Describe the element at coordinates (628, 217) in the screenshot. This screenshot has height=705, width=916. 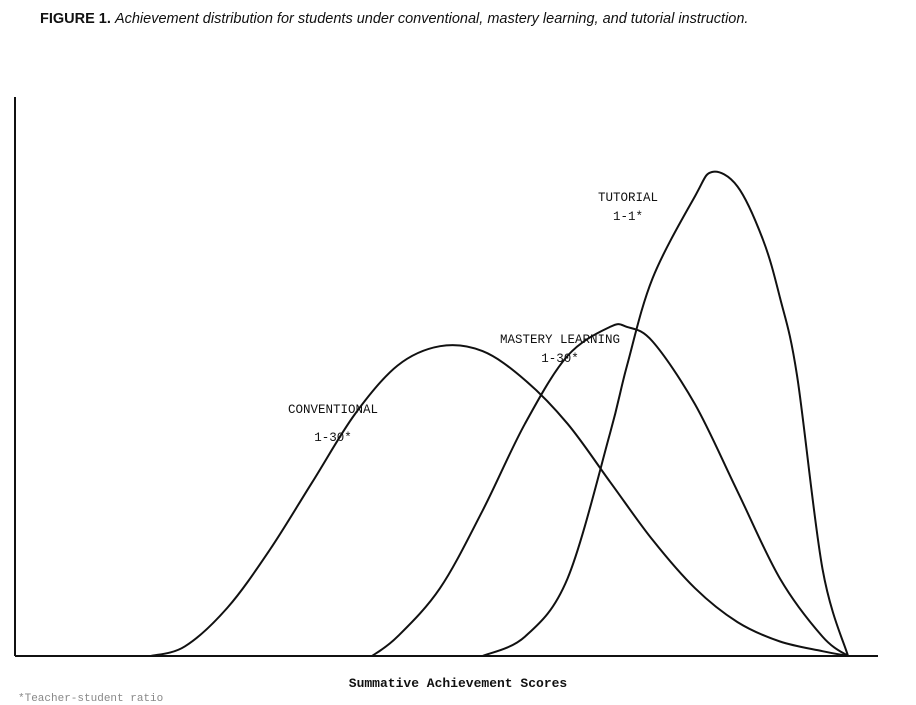
I see `series-label-tutorial-ratio: 1-1*` at that location.